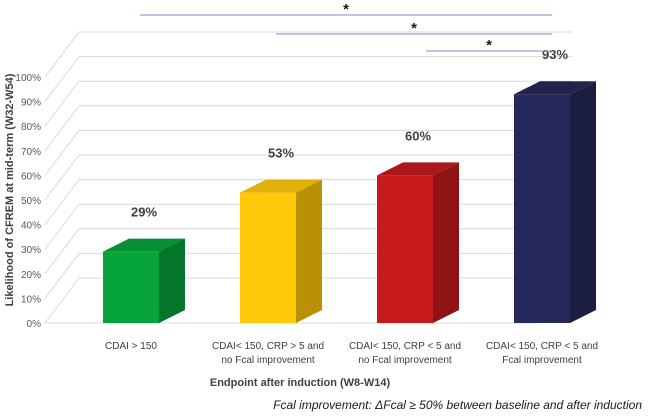 The image size is (650, 416). Describe the element at coordinates (31, 275) in the screenshot. I see `y-tick-label: 20%` at that location.